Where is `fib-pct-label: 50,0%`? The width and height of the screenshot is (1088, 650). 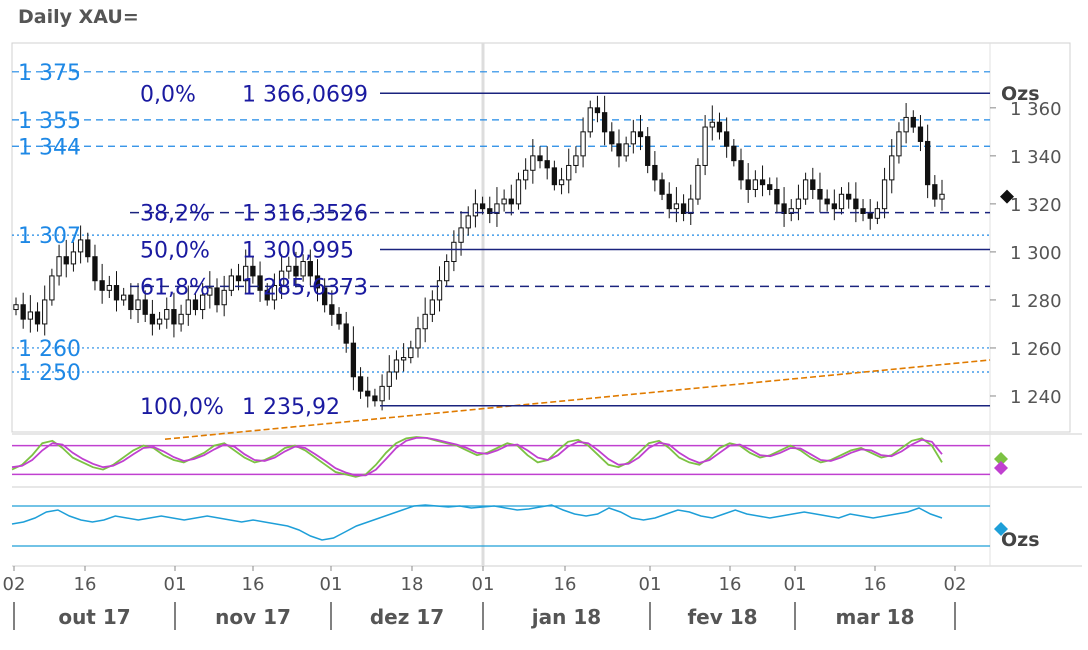 fib-pct-label: 50,0% is located at coordinates (175, 251).